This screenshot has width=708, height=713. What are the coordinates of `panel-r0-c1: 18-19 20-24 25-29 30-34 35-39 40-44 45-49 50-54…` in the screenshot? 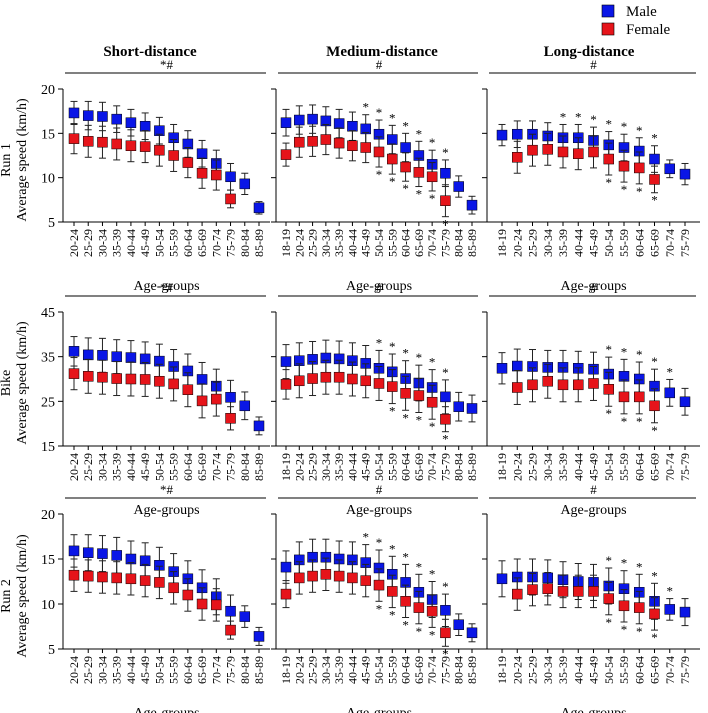 It's located at (376, 175).